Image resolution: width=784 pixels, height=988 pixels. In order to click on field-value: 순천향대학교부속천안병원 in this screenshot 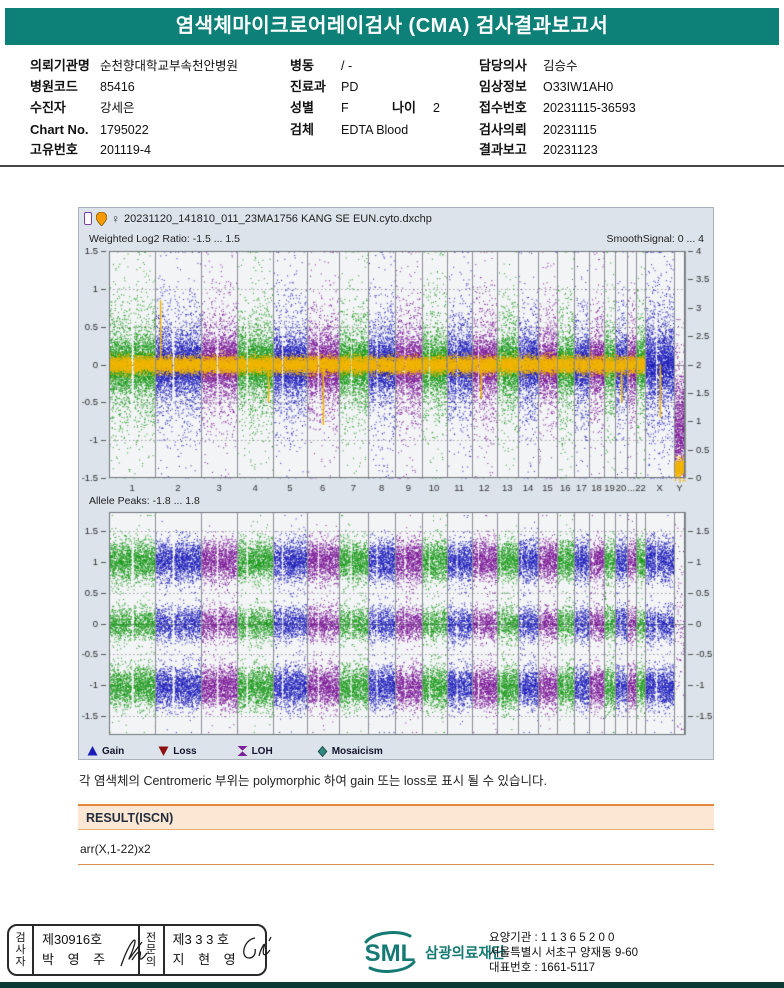, I will do `click(169, 66)`.